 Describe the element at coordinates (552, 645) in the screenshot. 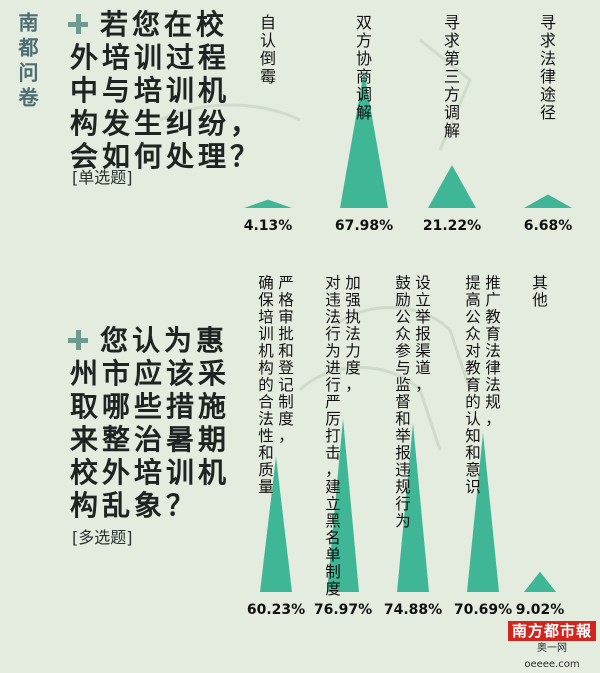

I see `brand-logo: 南方都市報 奥一网 oeeee.com` at that location.